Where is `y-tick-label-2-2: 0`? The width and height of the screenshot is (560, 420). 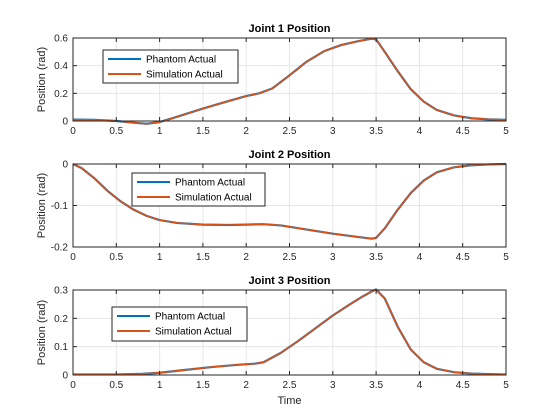
y-tick-label-2-2: 0 is located at coordinates (65, 165).